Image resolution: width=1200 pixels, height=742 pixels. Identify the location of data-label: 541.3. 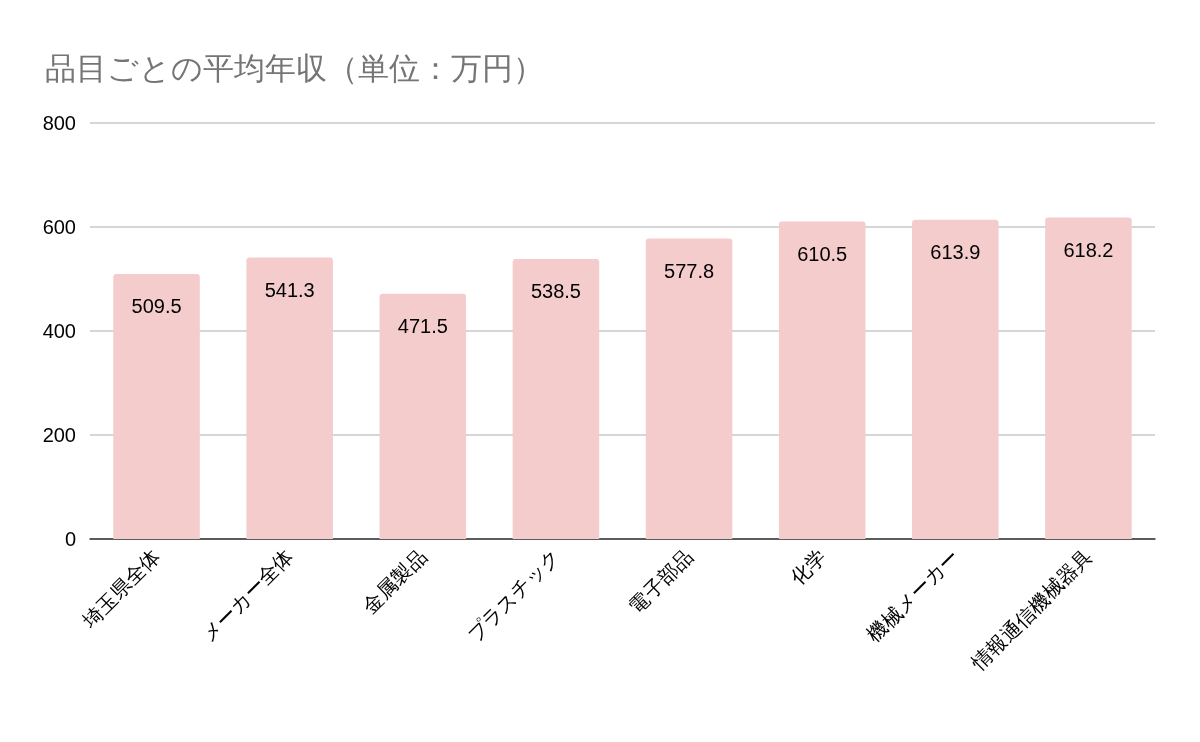
(289, 289).